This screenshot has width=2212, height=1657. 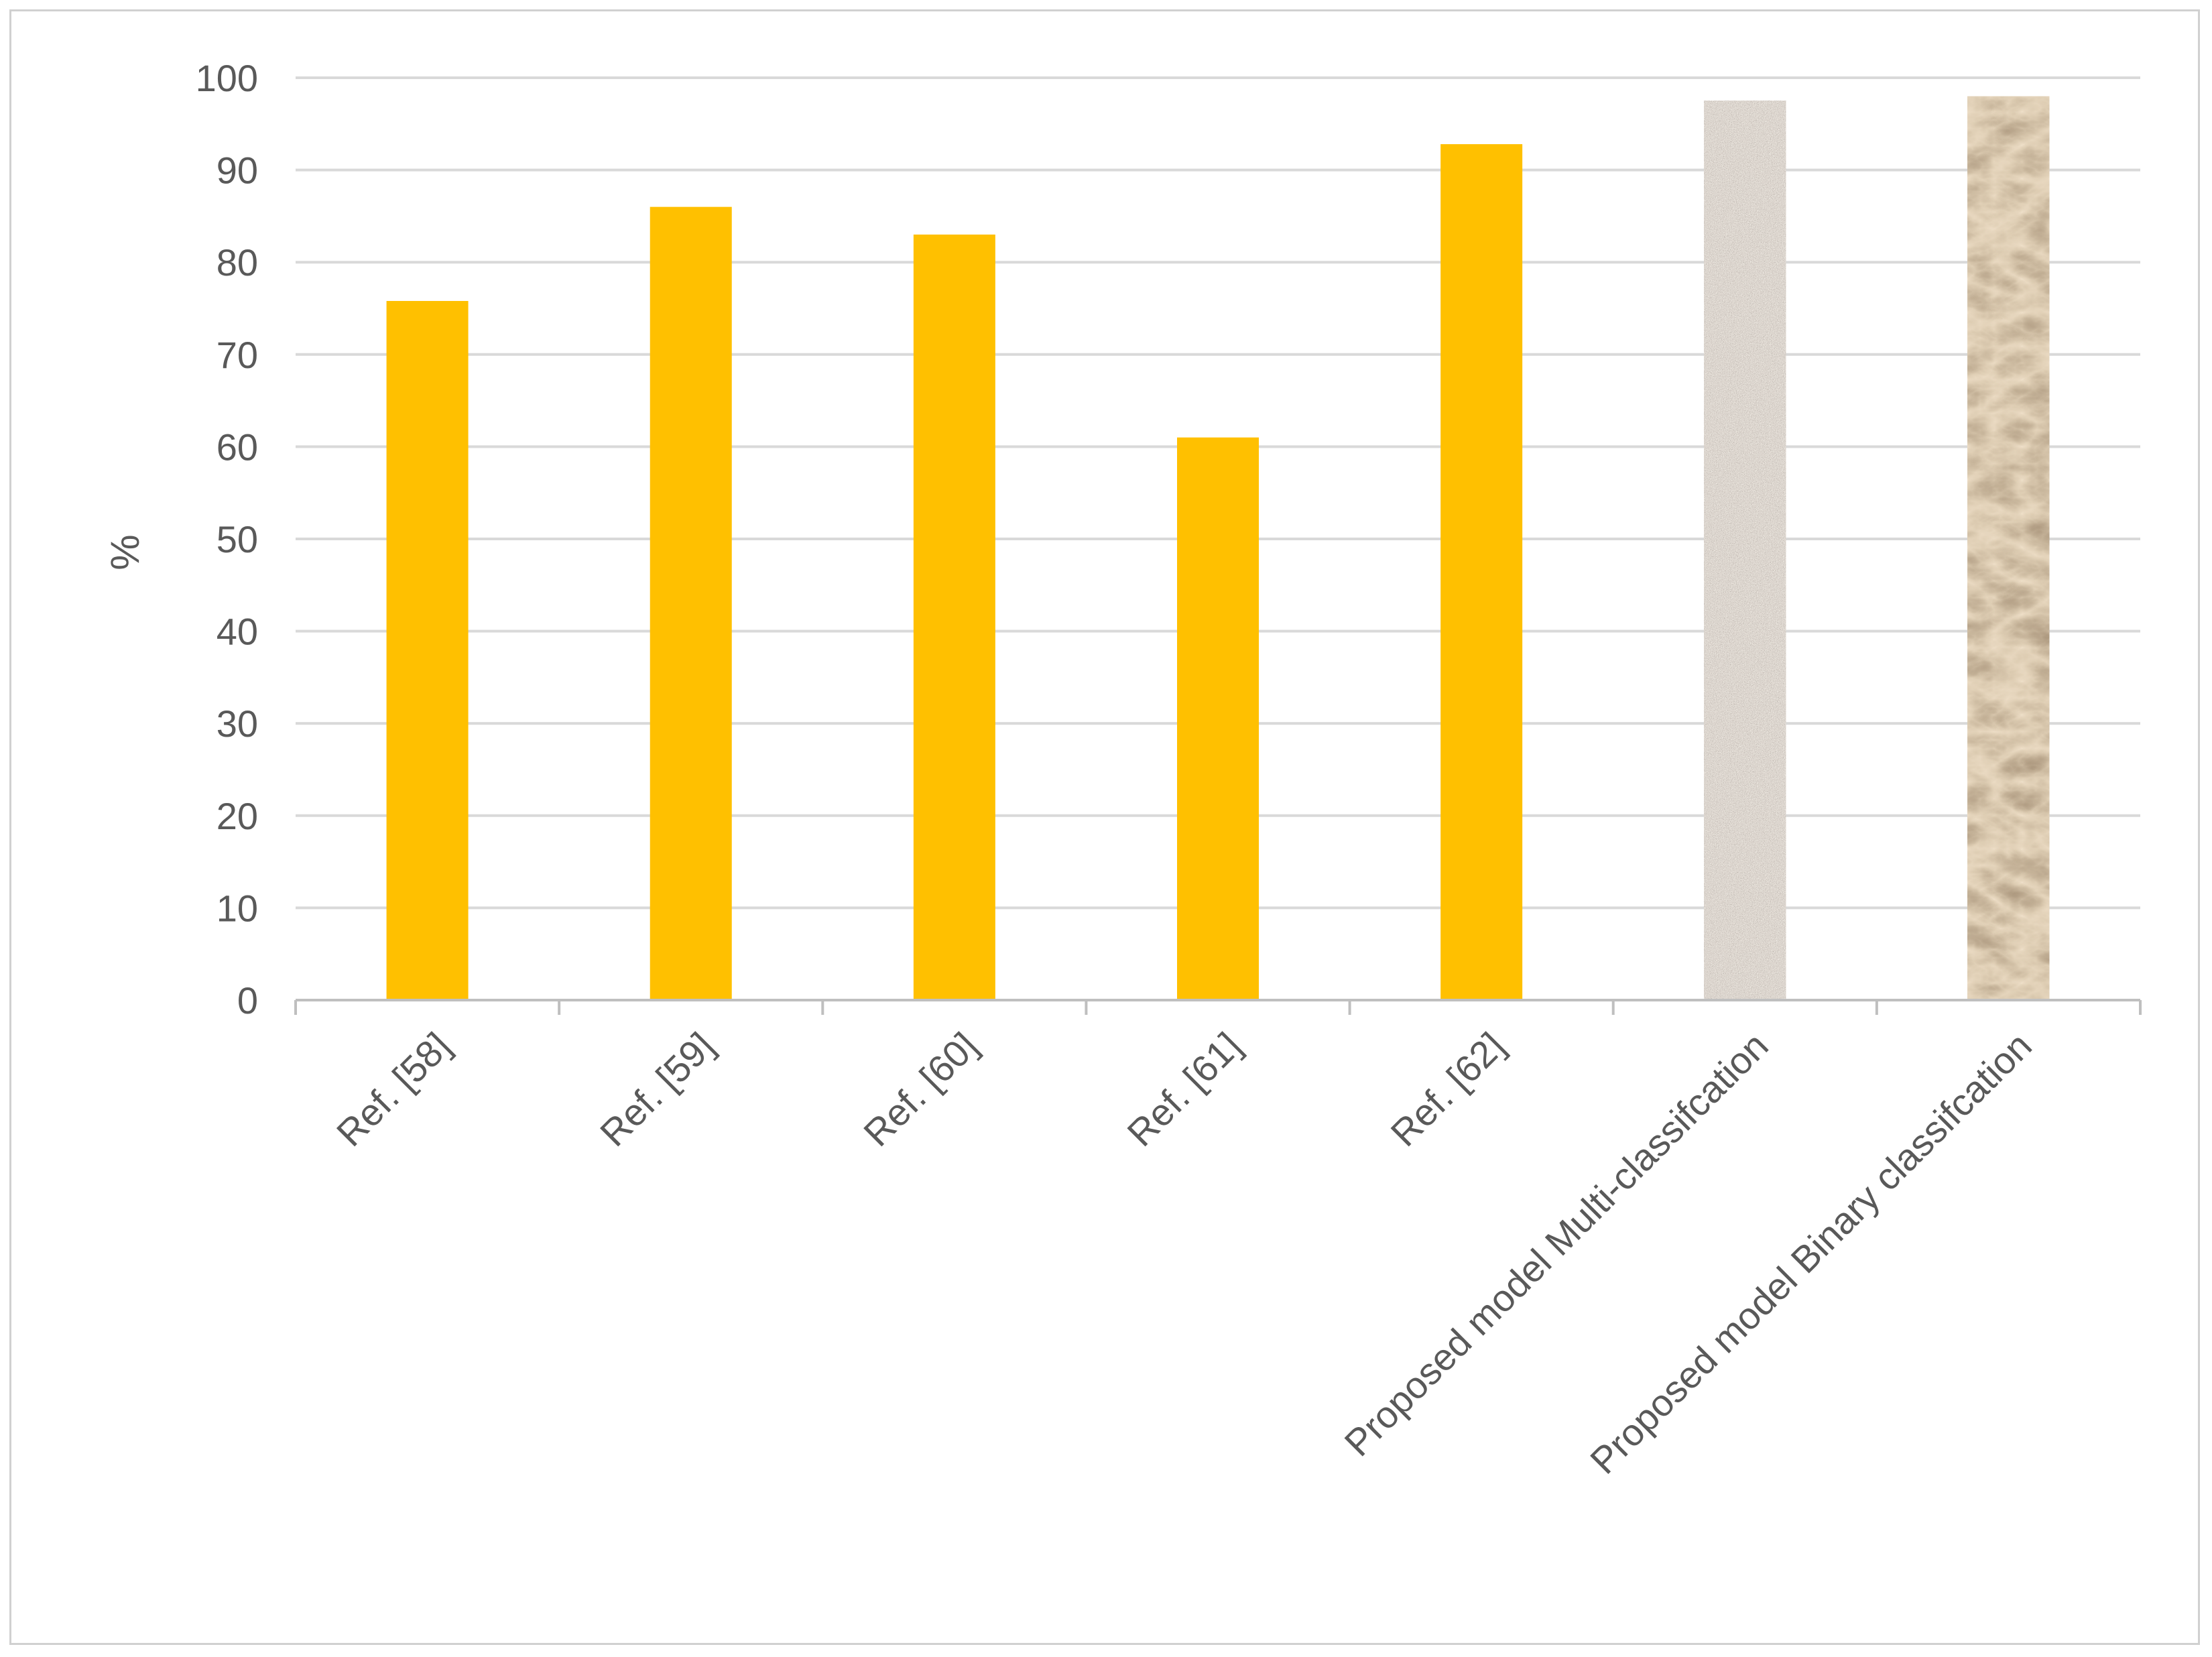 I want to click on x-category-label: Proposed model Binary classifcation, so click(x=1811, y=1253).